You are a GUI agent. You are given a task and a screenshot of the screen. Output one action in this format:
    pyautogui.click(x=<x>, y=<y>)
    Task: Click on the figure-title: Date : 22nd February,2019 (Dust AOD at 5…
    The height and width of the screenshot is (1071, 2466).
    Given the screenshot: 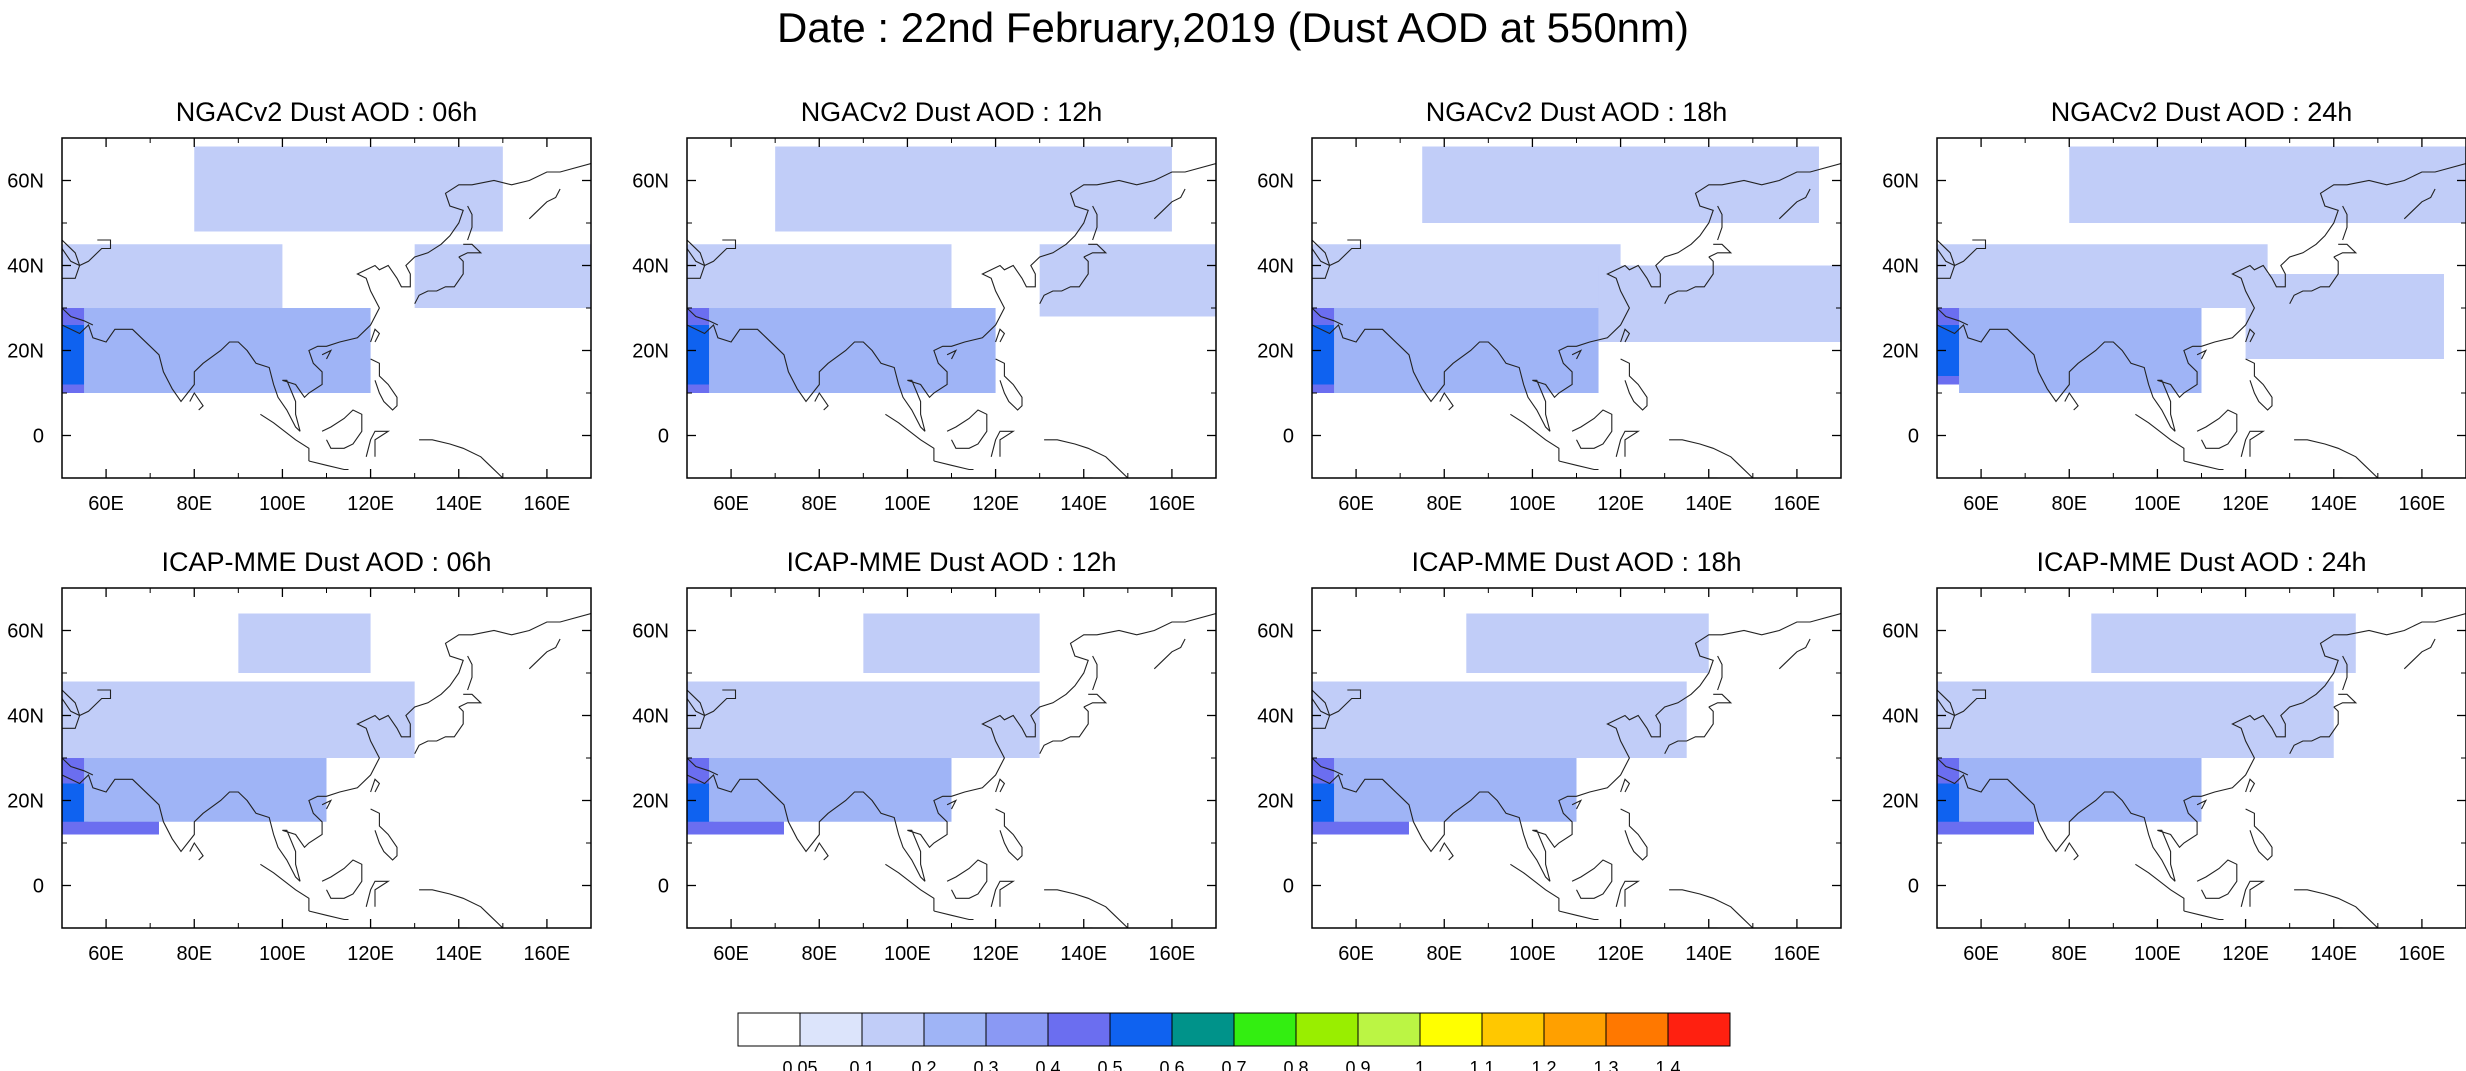 What is the action you would take?
    pyautogui.click(x=1233, y=27)
    